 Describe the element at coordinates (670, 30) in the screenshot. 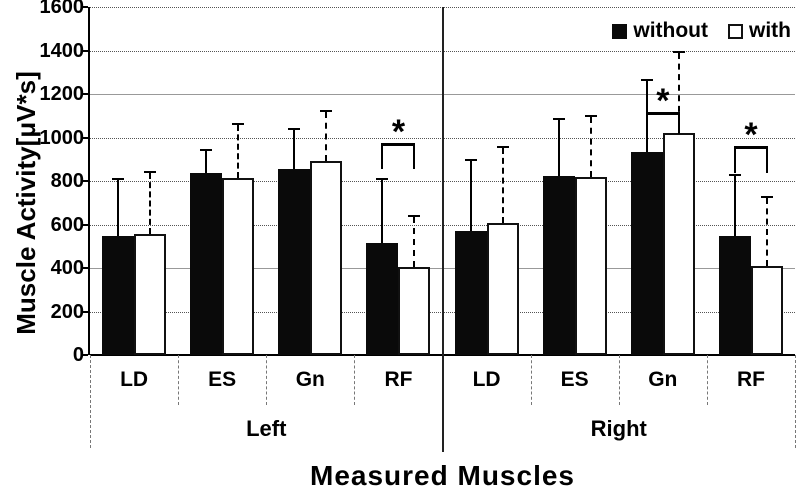

I see `legend-label-without: without` at that location.